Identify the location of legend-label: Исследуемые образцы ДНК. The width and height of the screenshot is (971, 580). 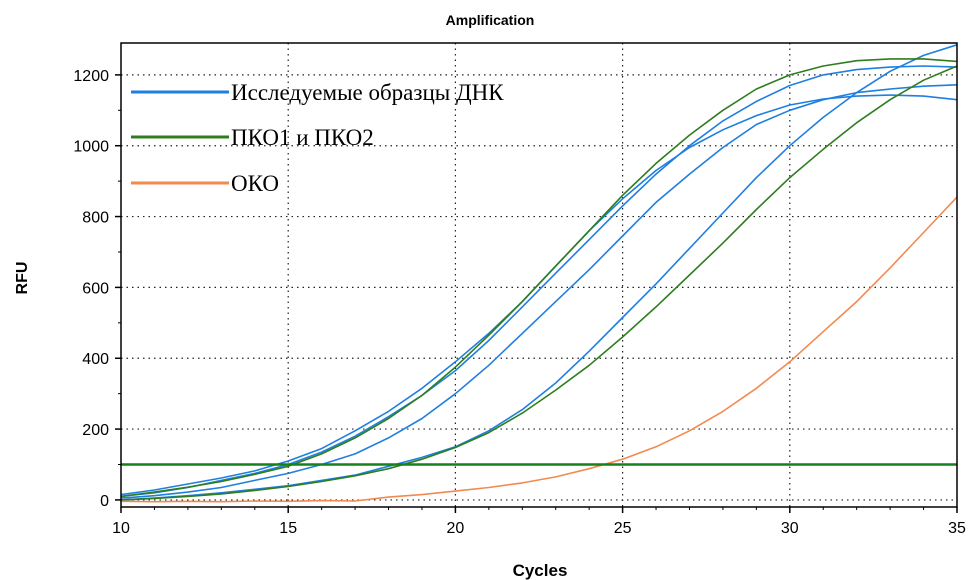
(367, 92).